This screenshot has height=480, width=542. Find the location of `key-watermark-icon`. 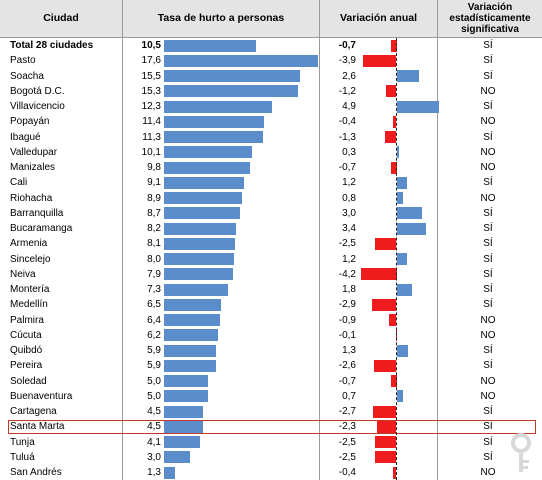

key-watermark-icon is located at coordinates (521, 452).